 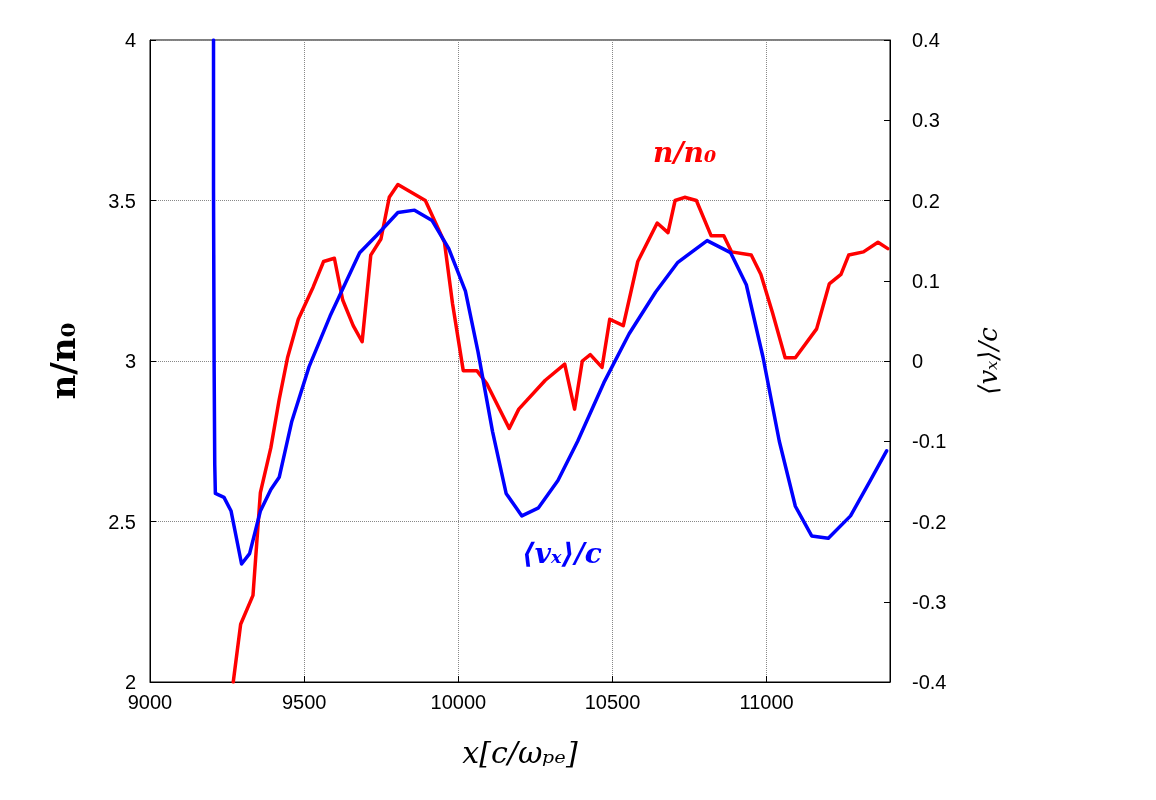 What do you see at coordinates (685, 152) in the screenshot?
I see `series-label: n/n₀` at bounding box center [685, 152].